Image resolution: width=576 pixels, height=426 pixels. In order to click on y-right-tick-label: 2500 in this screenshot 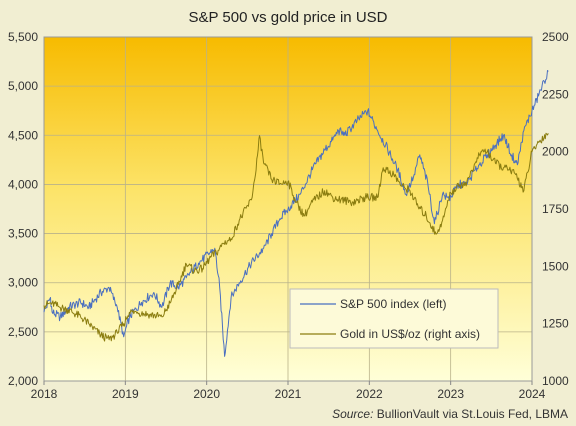, I will do `click(555, 37)`.